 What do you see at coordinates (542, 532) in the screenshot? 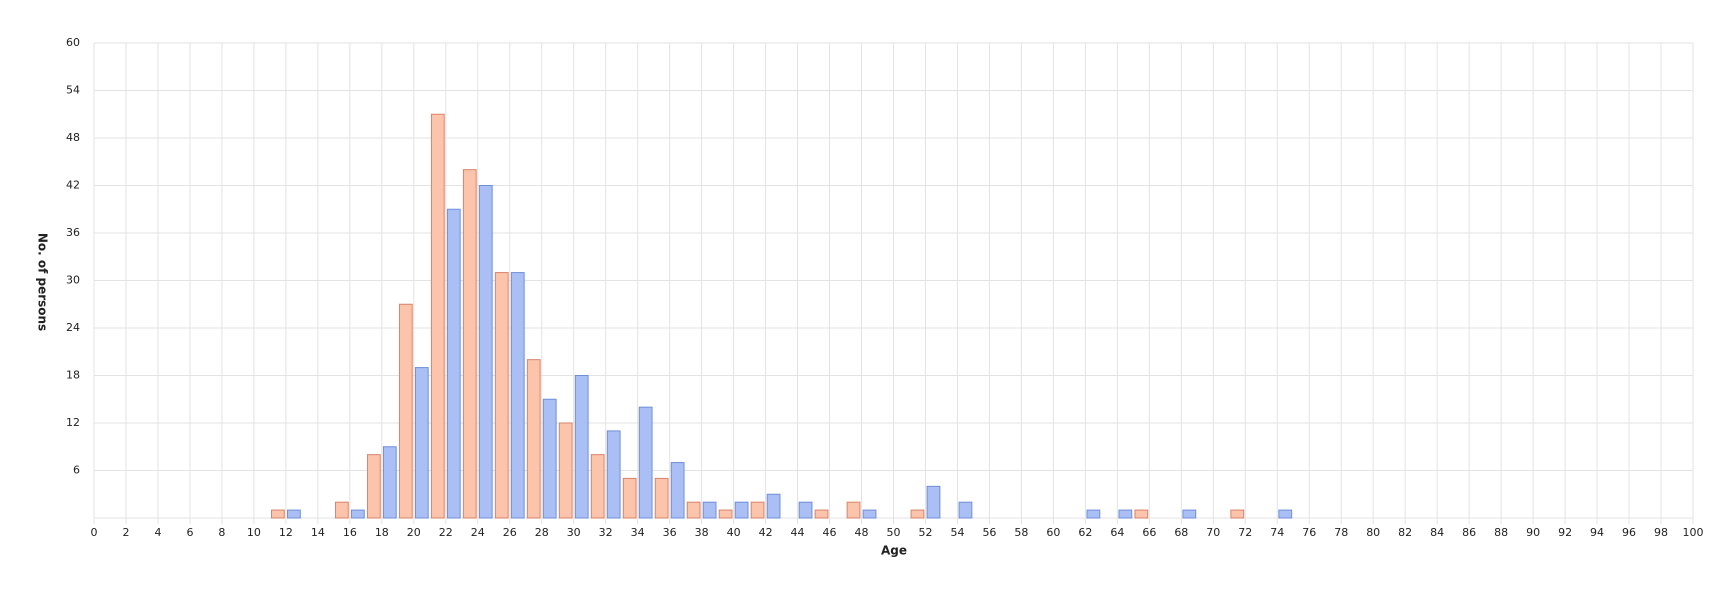
I see `x-tick-label: 28` at bounding box center [542, 532].